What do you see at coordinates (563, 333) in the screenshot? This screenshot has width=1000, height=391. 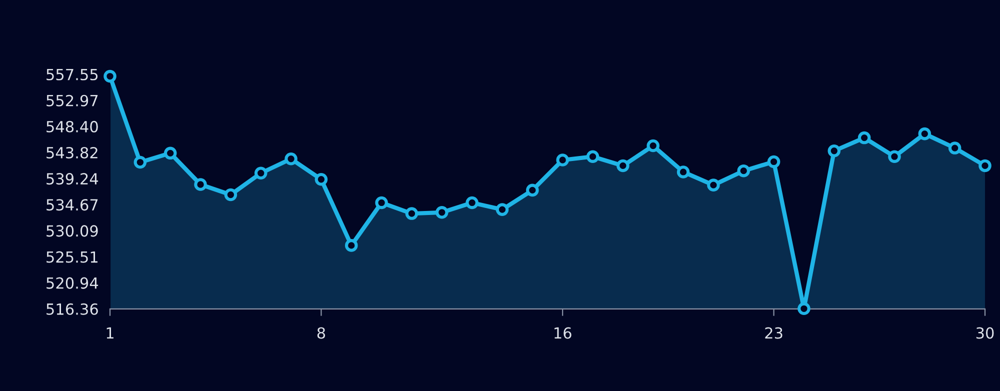 I see `x-tick-label: 16` at bounding box center [563, 333].